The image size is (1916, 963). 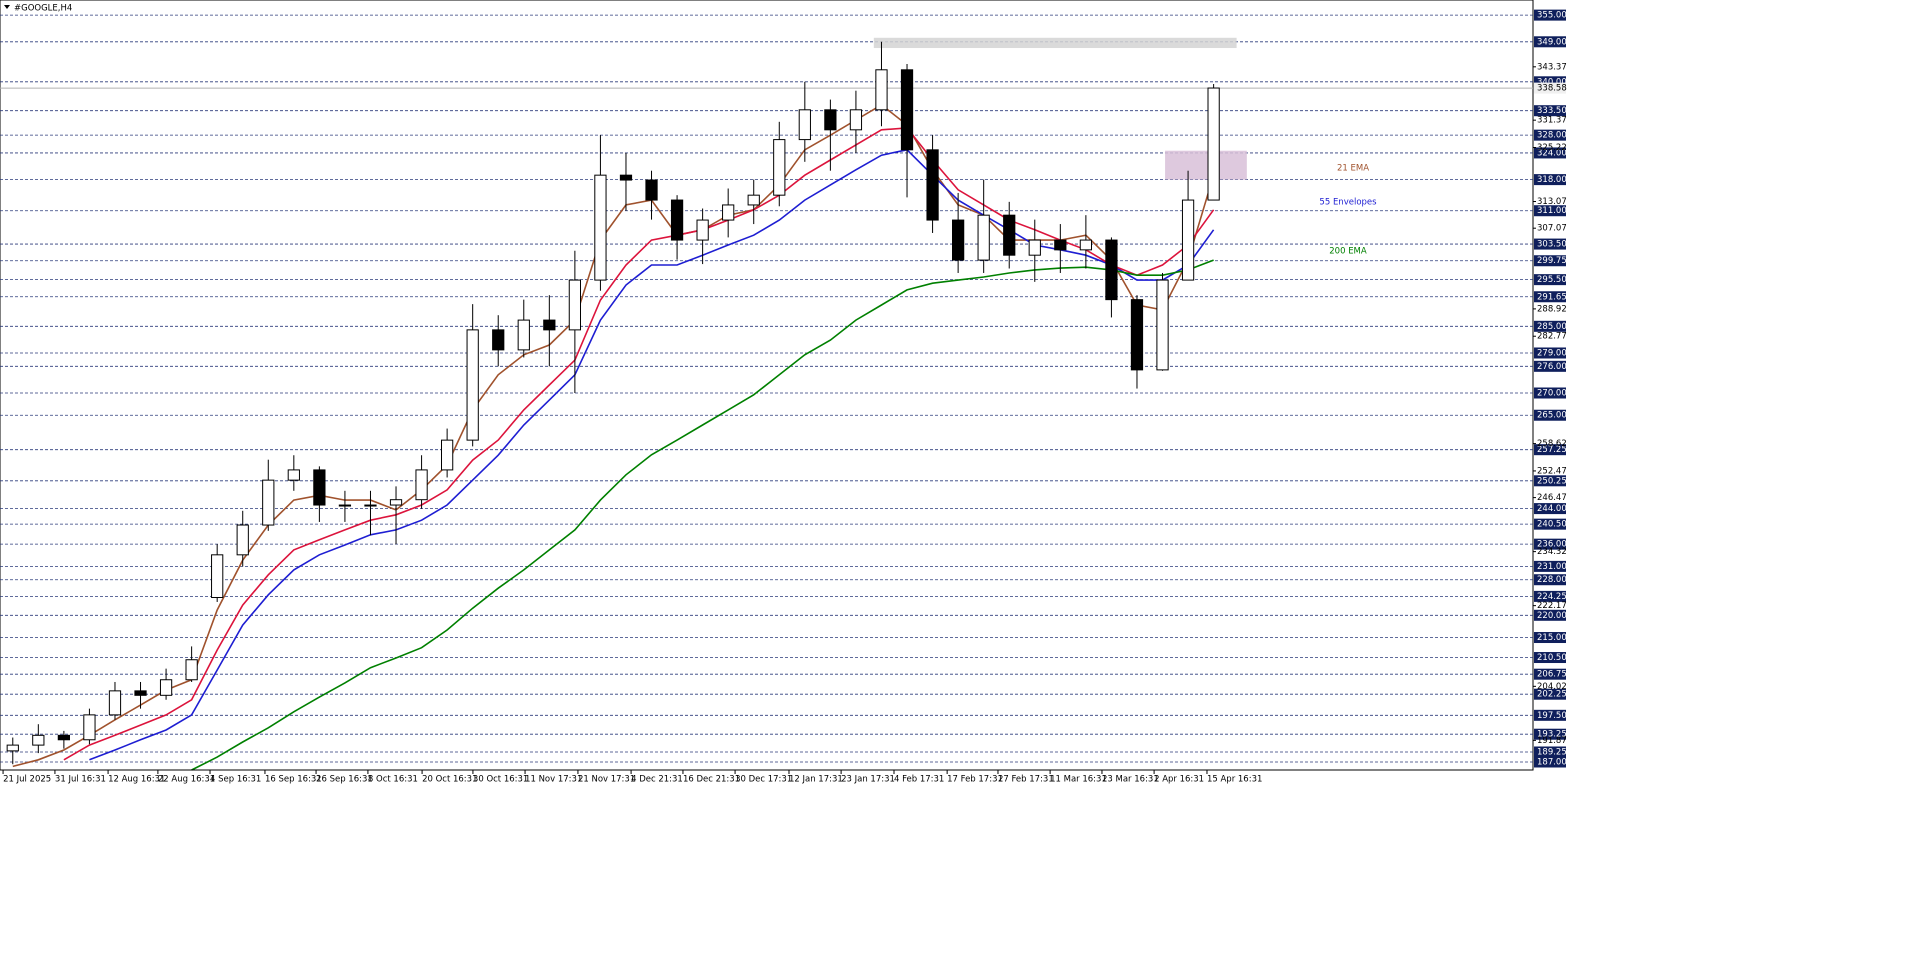 I want to click on indicator-label: 200 EMA, so click(x=1348, y=252).